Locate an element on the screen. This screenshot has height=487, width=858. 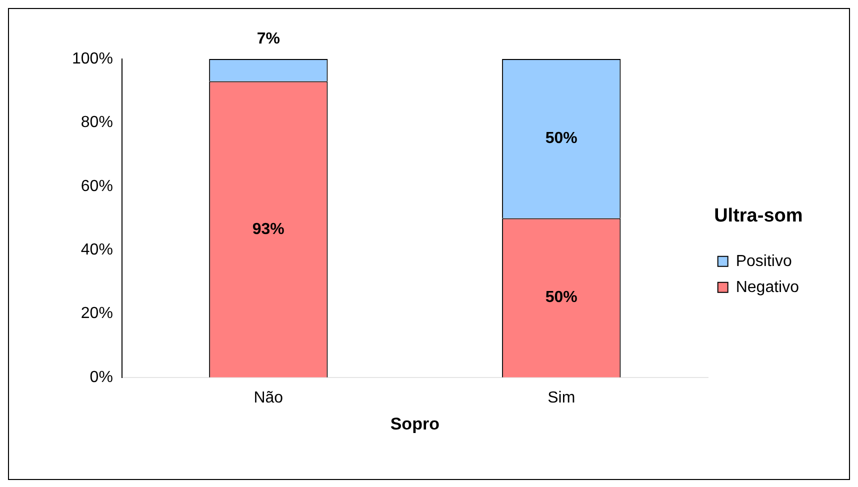
y-tick-label: 60% is located at coordinates (96, 186).